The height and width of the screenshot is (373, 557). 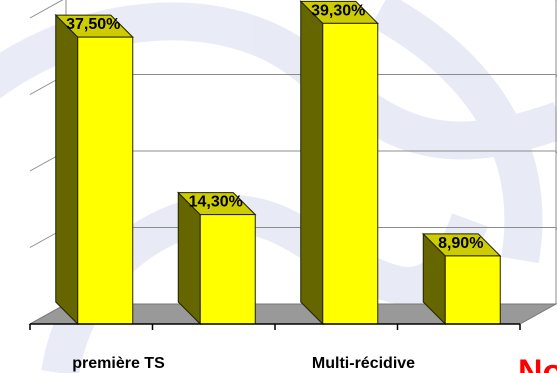 What do you see at coordinates (338, 10) in the screenshot?
I see `data-label: 39,30%` at bounding box center [338, 10].